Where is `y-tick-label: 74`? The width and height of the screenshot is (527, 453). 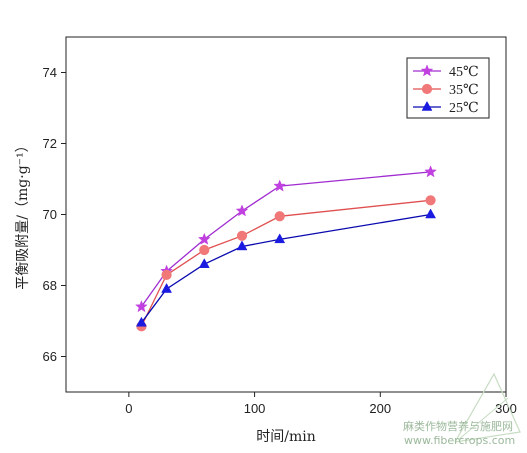
y-tick-label: 74 is located at coordinates (50, 72).